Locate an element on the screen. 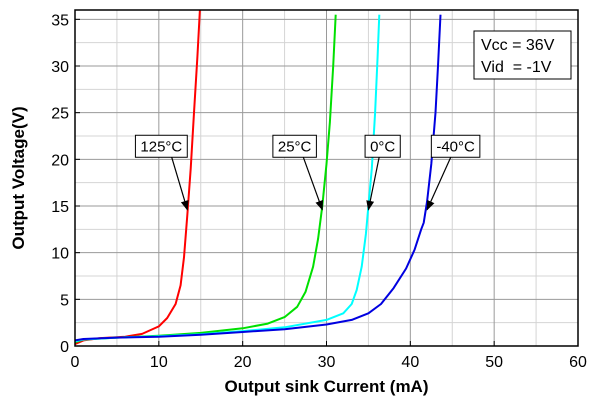 Image resolution: width=592 pixels, height=403 pixels. x-tick-label: 10 is located at coordinates (159, 362).